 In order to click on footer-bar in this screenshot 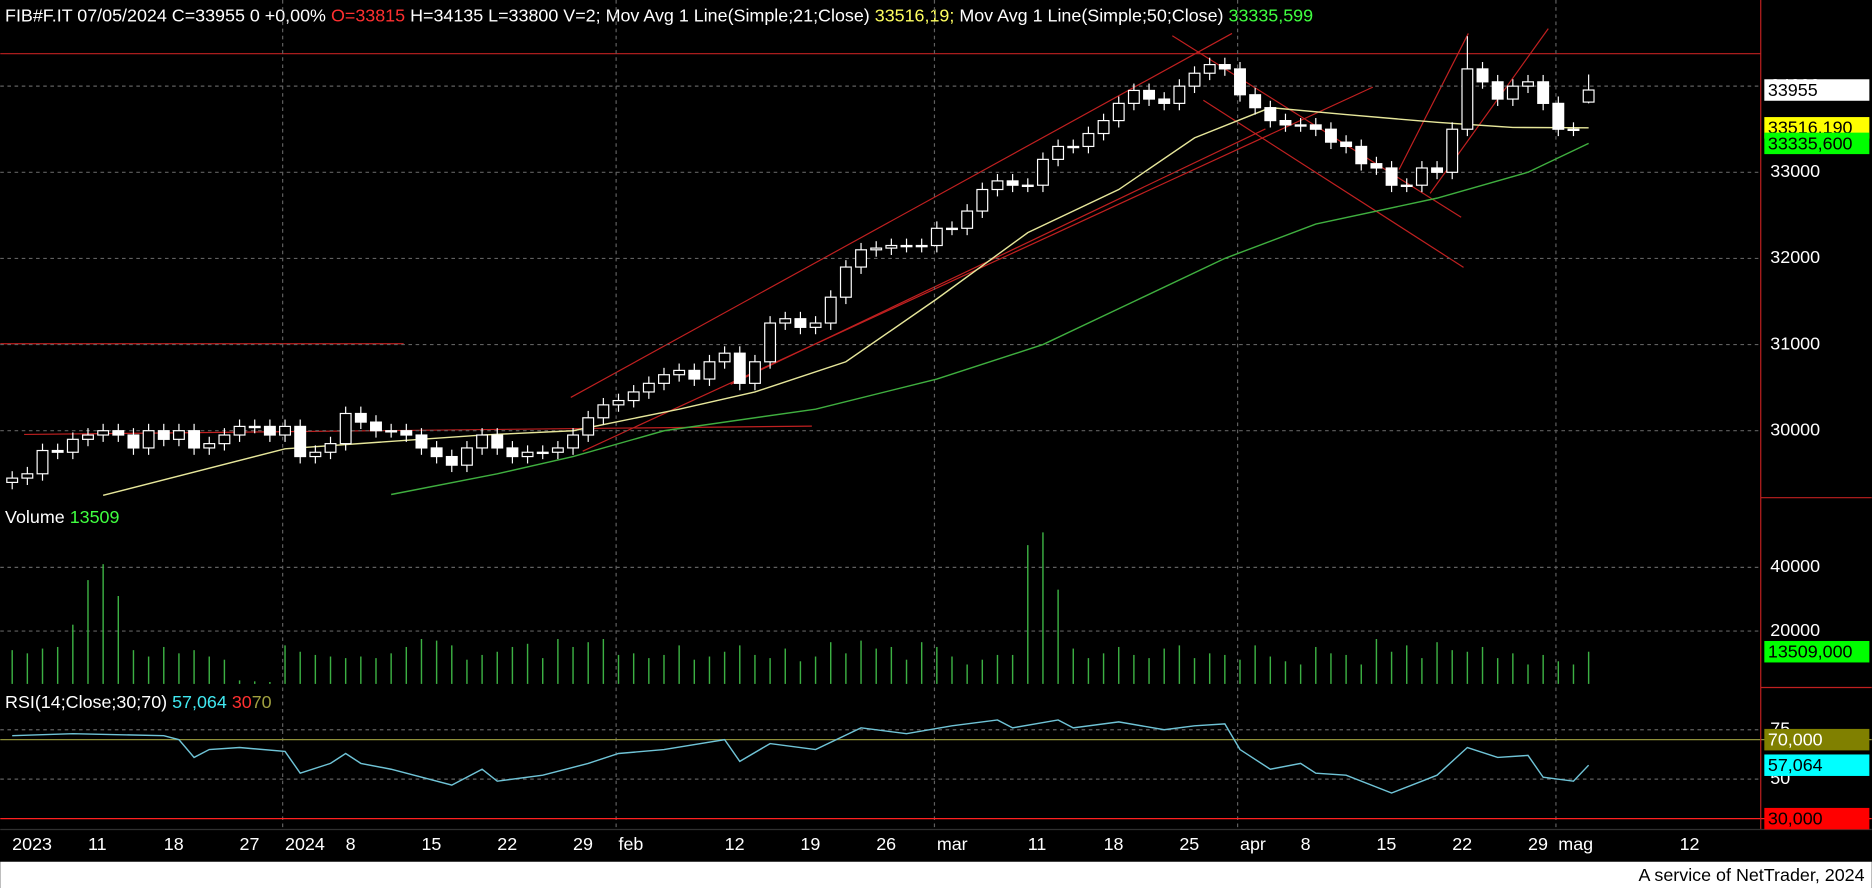, I will do `click(936, 874)`.